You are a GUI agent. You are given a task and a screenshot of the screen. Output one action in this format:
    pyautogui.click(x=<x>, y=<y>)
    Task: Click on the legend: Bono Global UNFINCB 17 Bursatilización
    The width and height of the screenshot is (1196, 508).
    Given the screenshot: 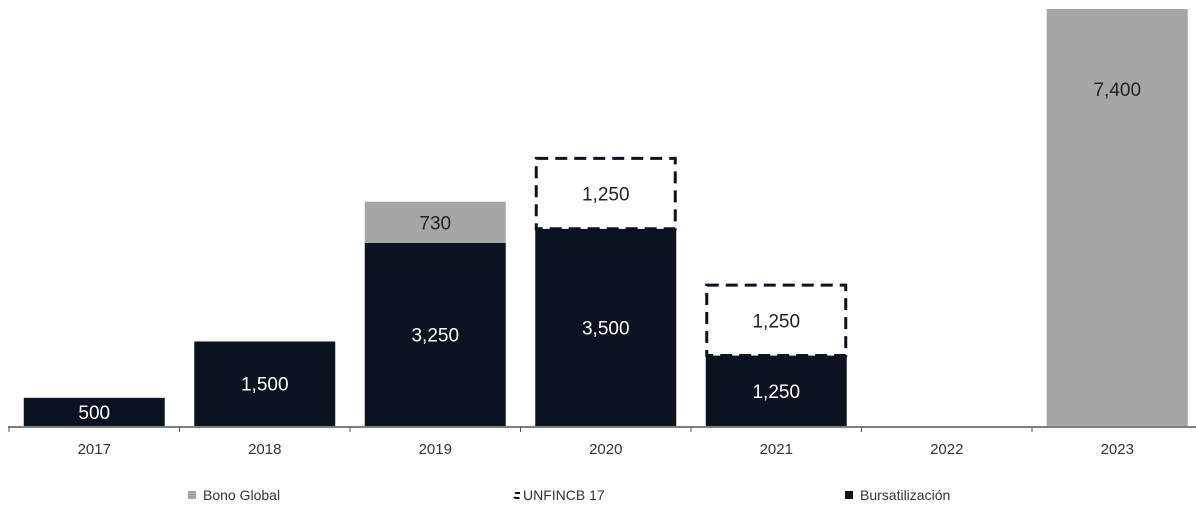 What is the action you would take?
    pyautogui.click(x=598, y=497)
    